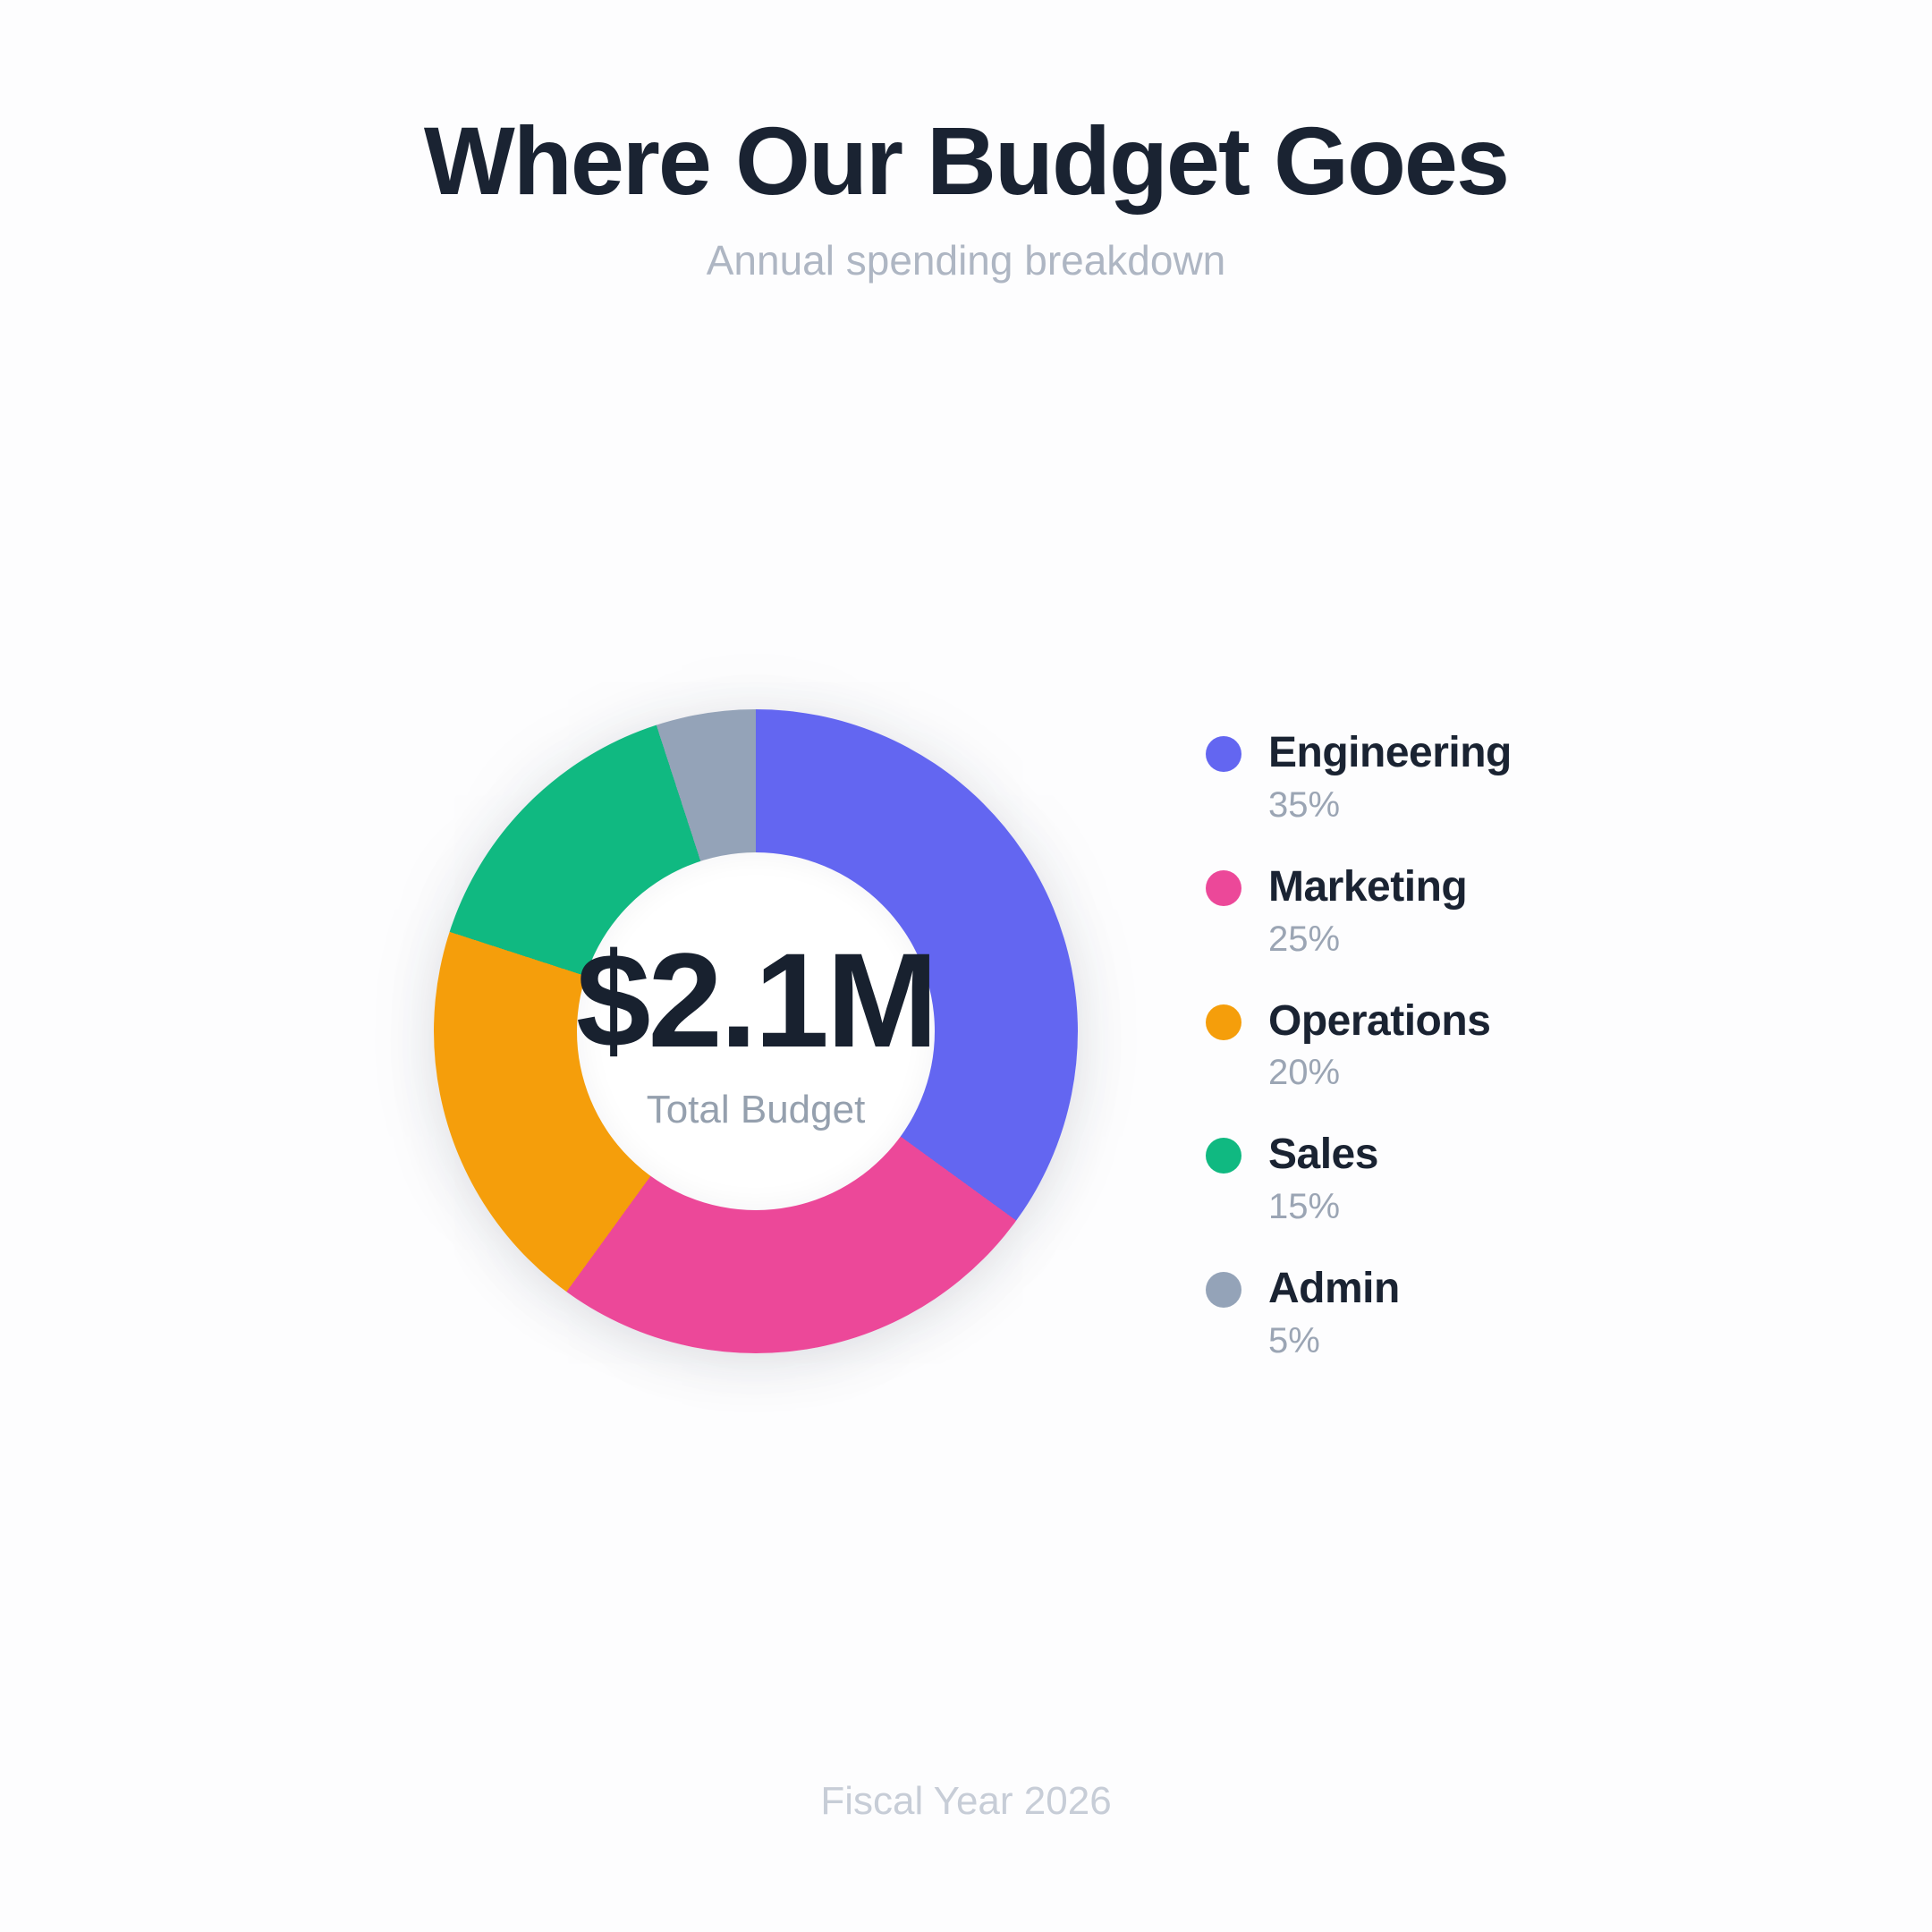 The image size is (1932, 1932). I want to click on total-budget-label: Total Budget, so click(756, 1109).